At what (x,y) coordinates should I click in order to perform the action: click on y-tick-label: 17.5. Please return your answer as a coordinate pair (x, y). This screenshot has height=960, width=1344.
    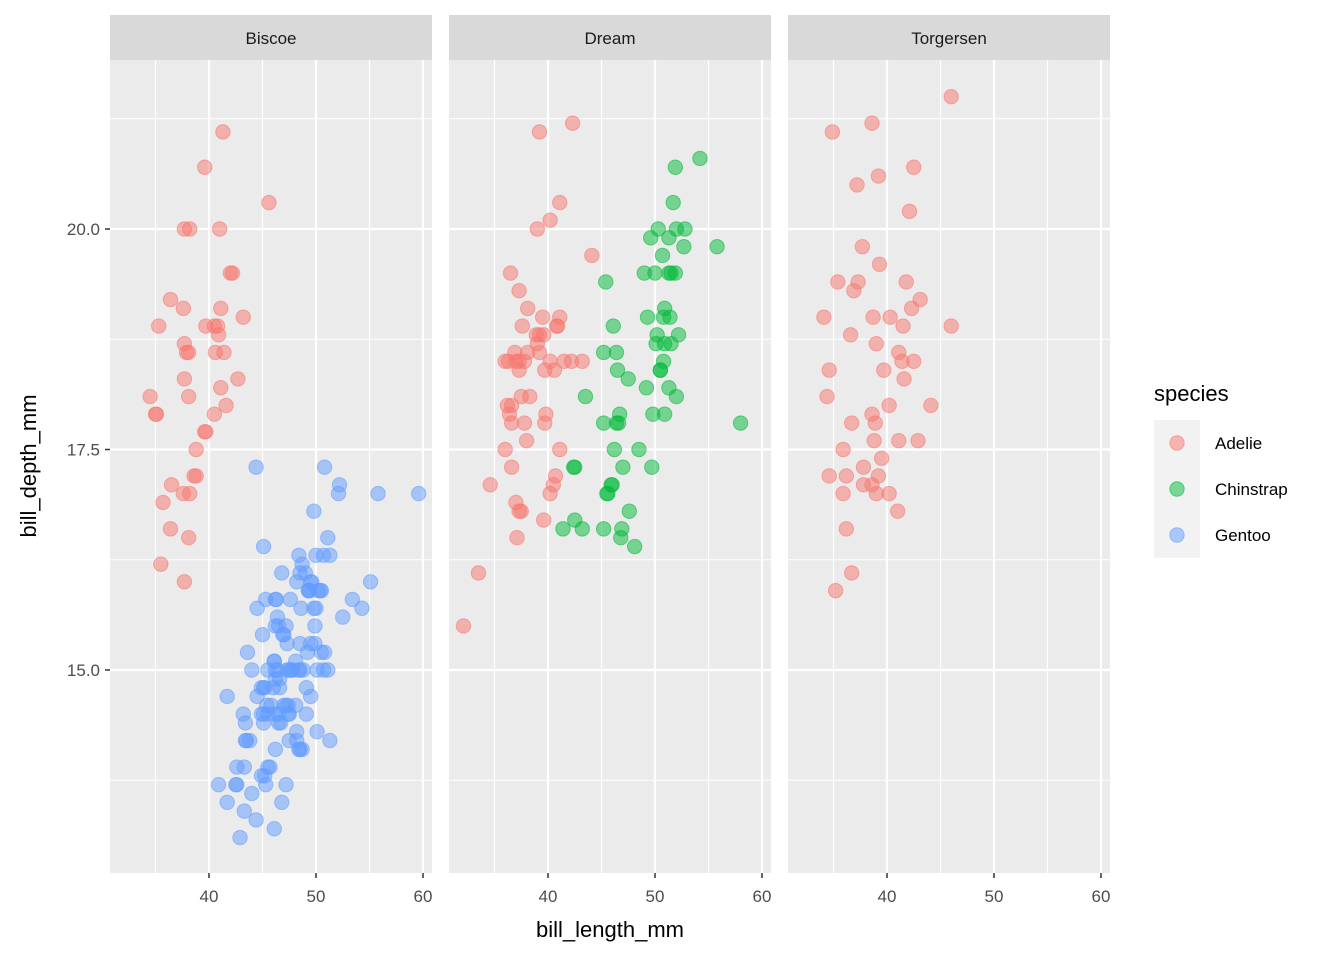
    Looking at the image, I should click on (83, 450).